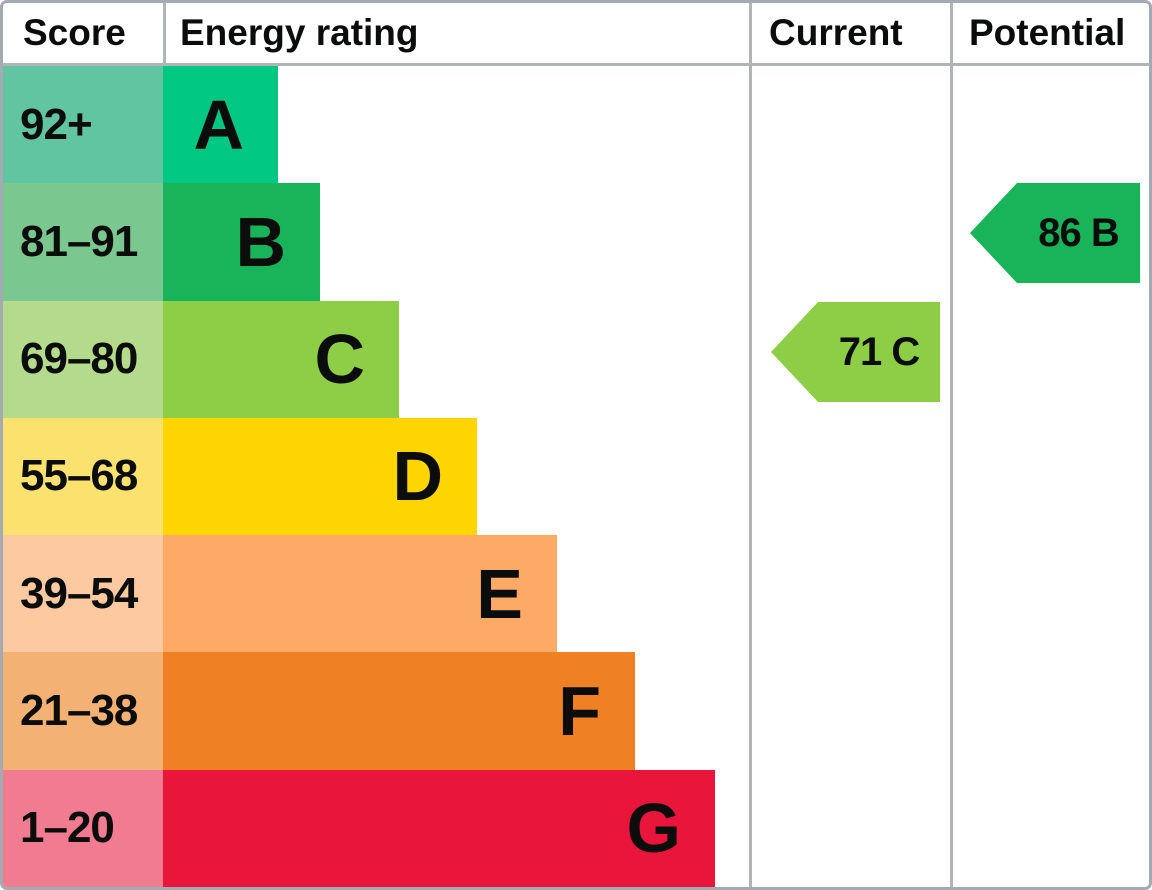 This screenshot has width=1152, height=890. I want to click on header-score: Score, so click(74, 32).